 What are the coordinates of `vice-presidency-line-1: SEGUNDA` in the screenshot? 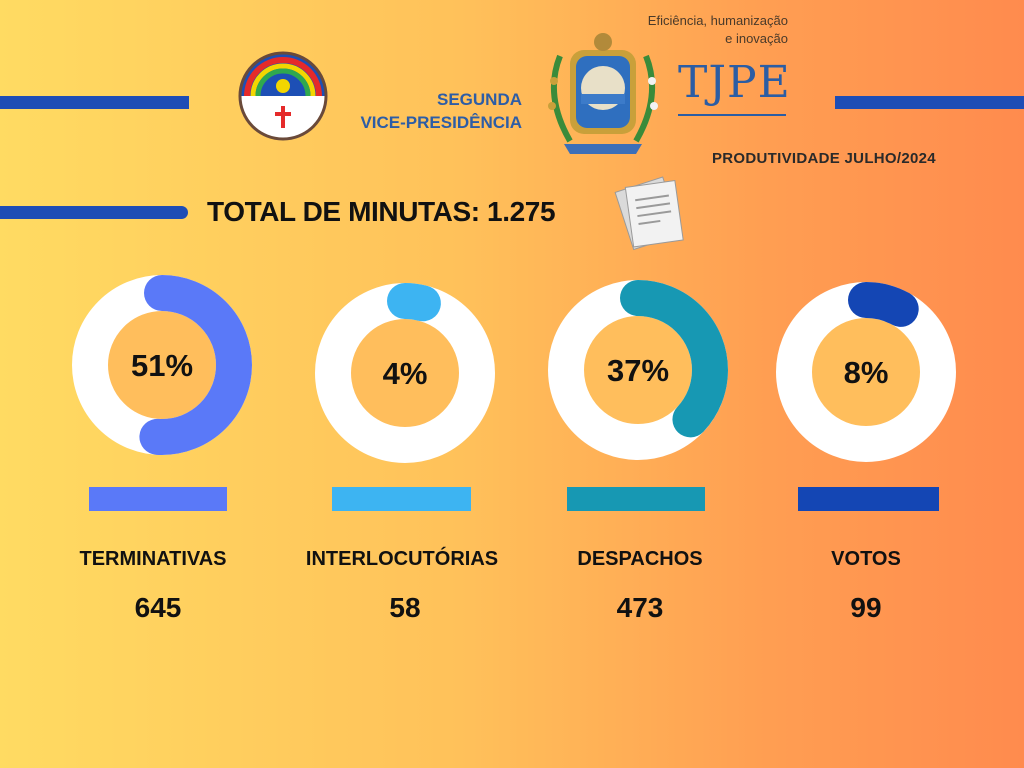 It's located at (479, 99).